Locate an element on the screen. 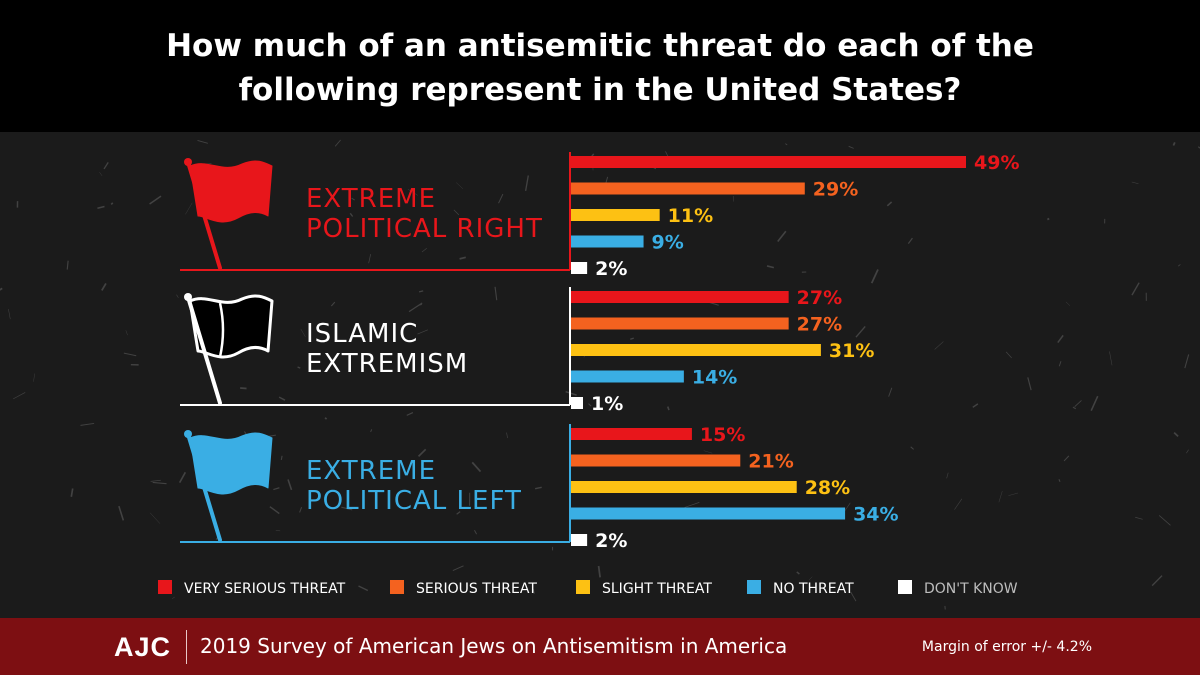 This screenshot has height=675, width=1200. data-label: 9% is located at coordinates (668, 243).